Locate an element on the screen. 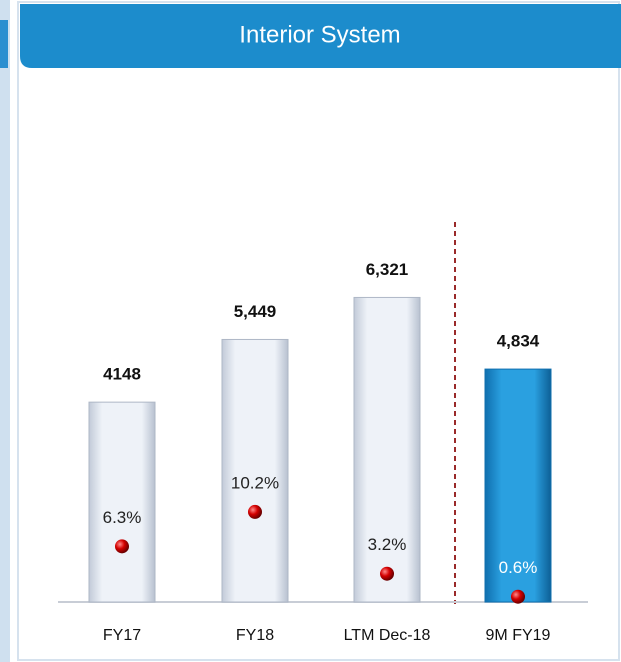 This screenshot has width=621, height=662. chart-title: Interior System is located at coordinates (319, 34).